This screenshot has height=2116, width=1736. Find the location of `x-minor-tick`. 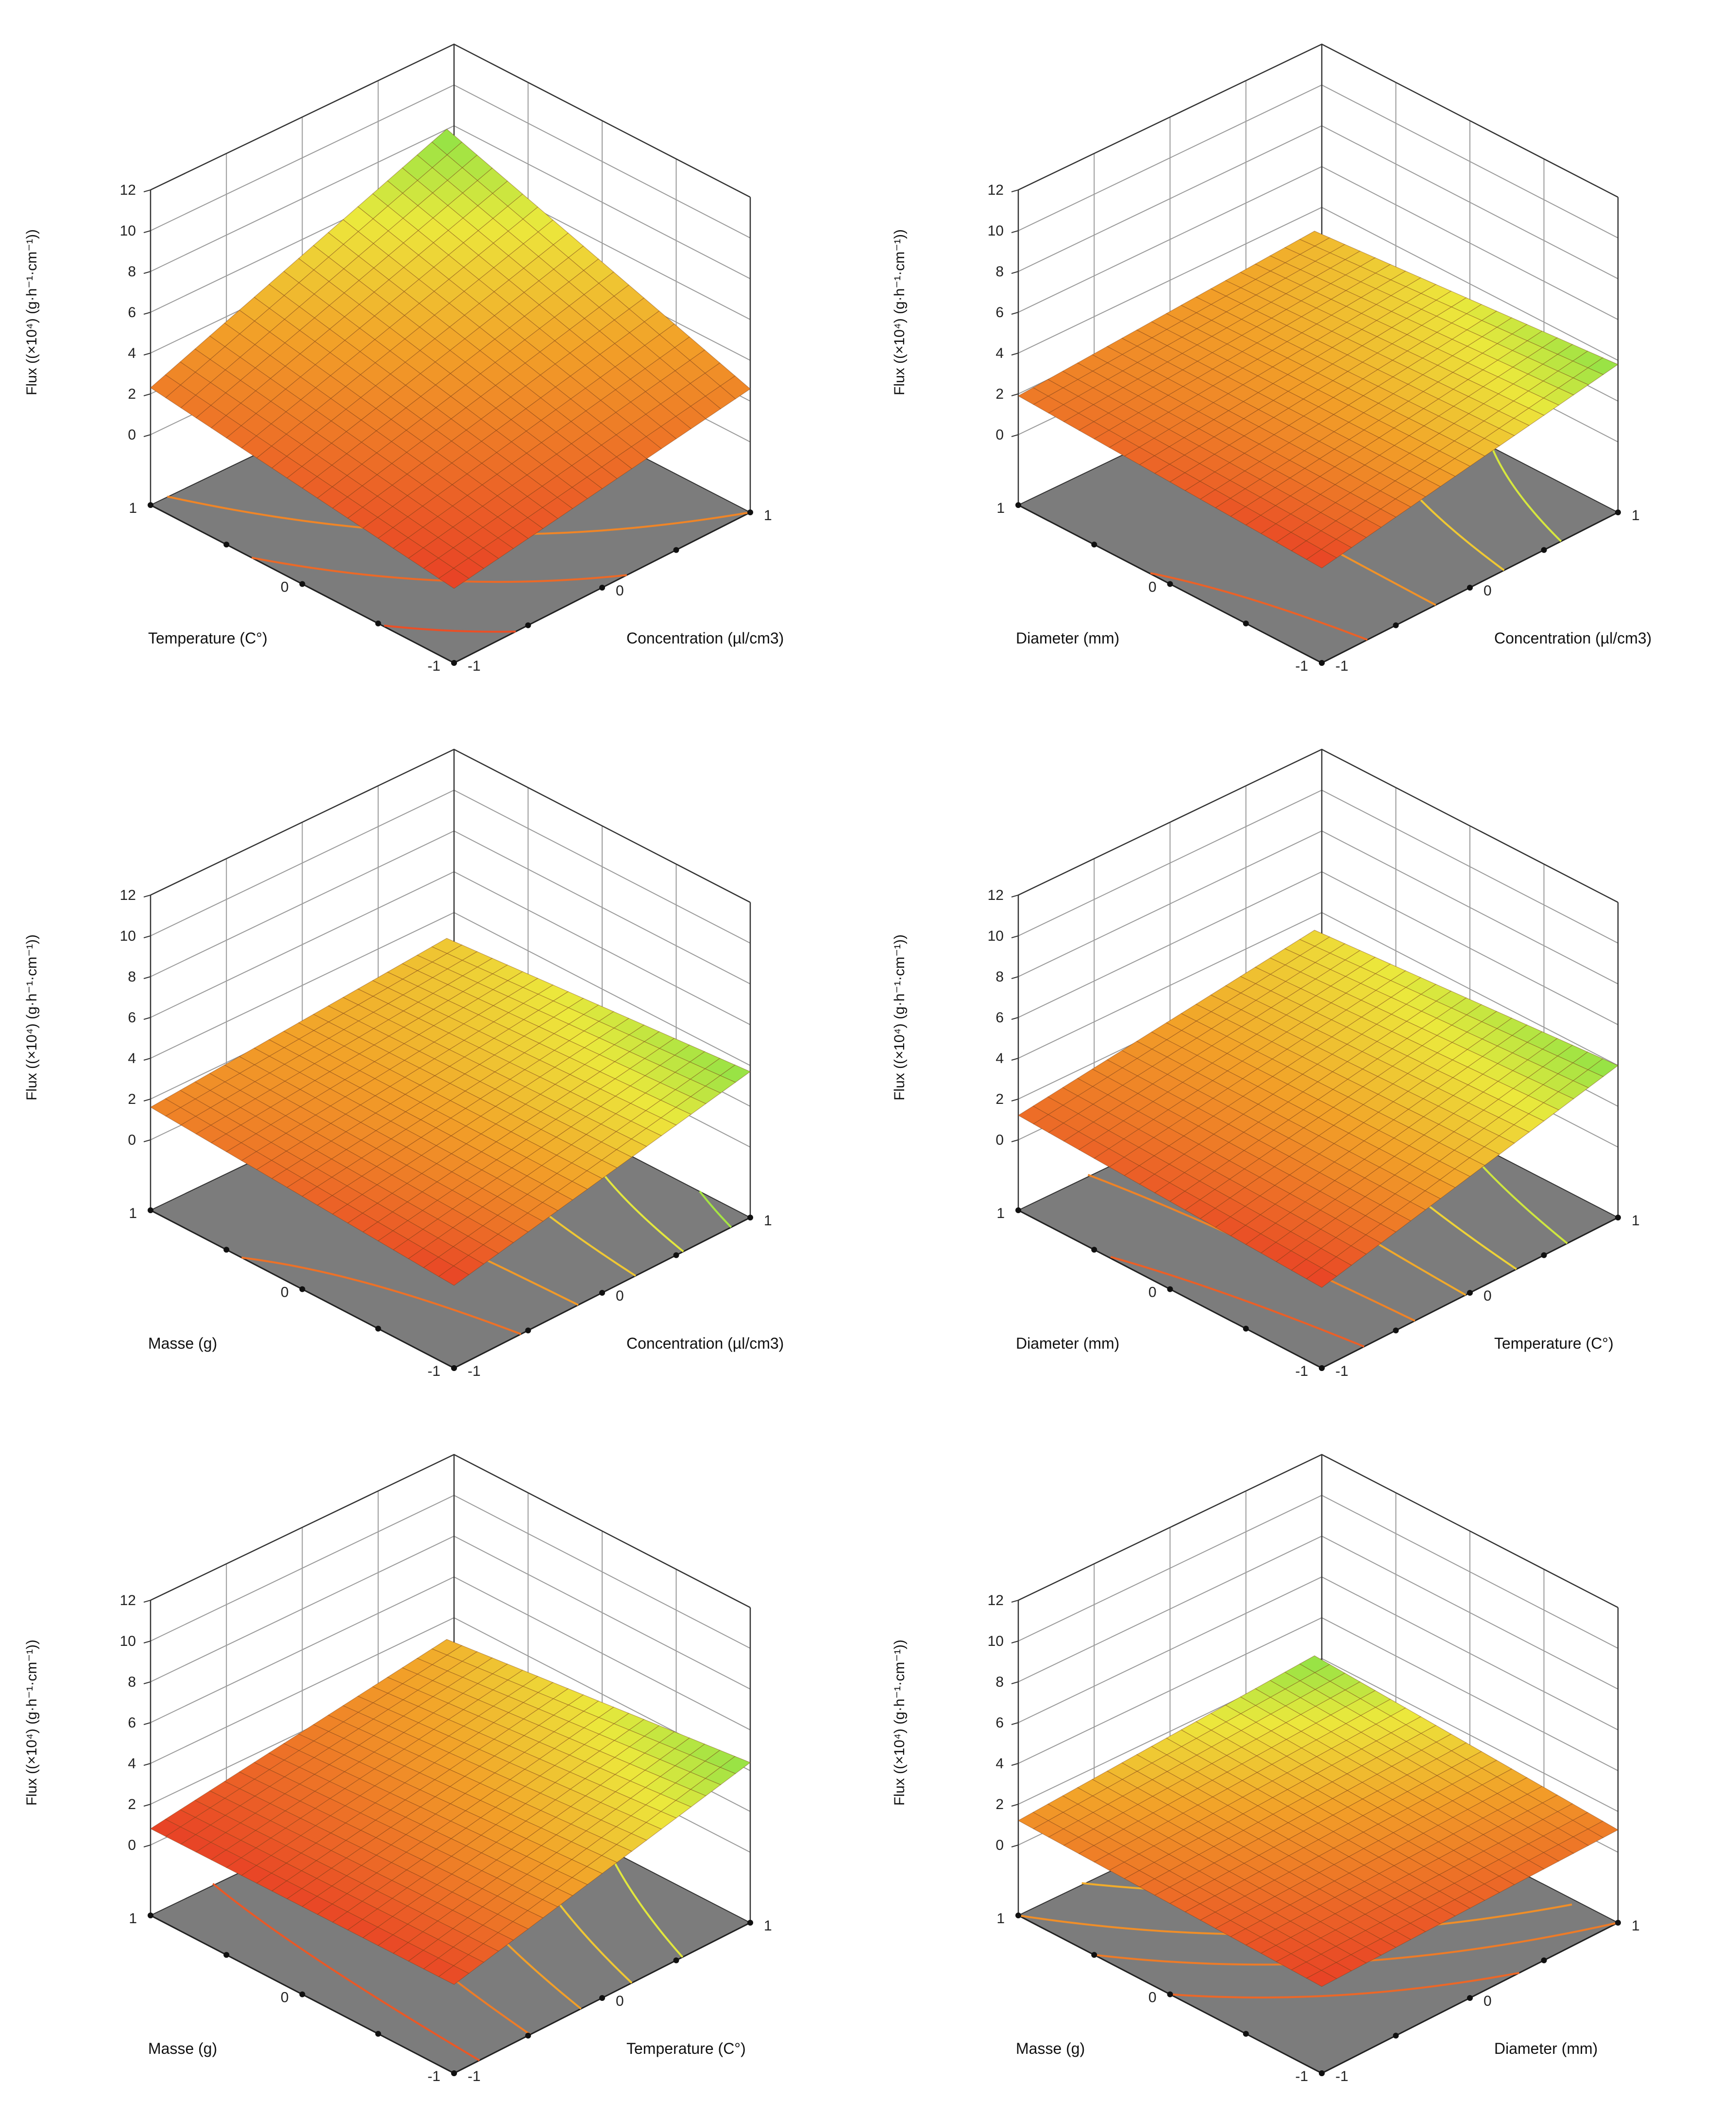

x-minor-tick is located at coordinates (1396, 625).